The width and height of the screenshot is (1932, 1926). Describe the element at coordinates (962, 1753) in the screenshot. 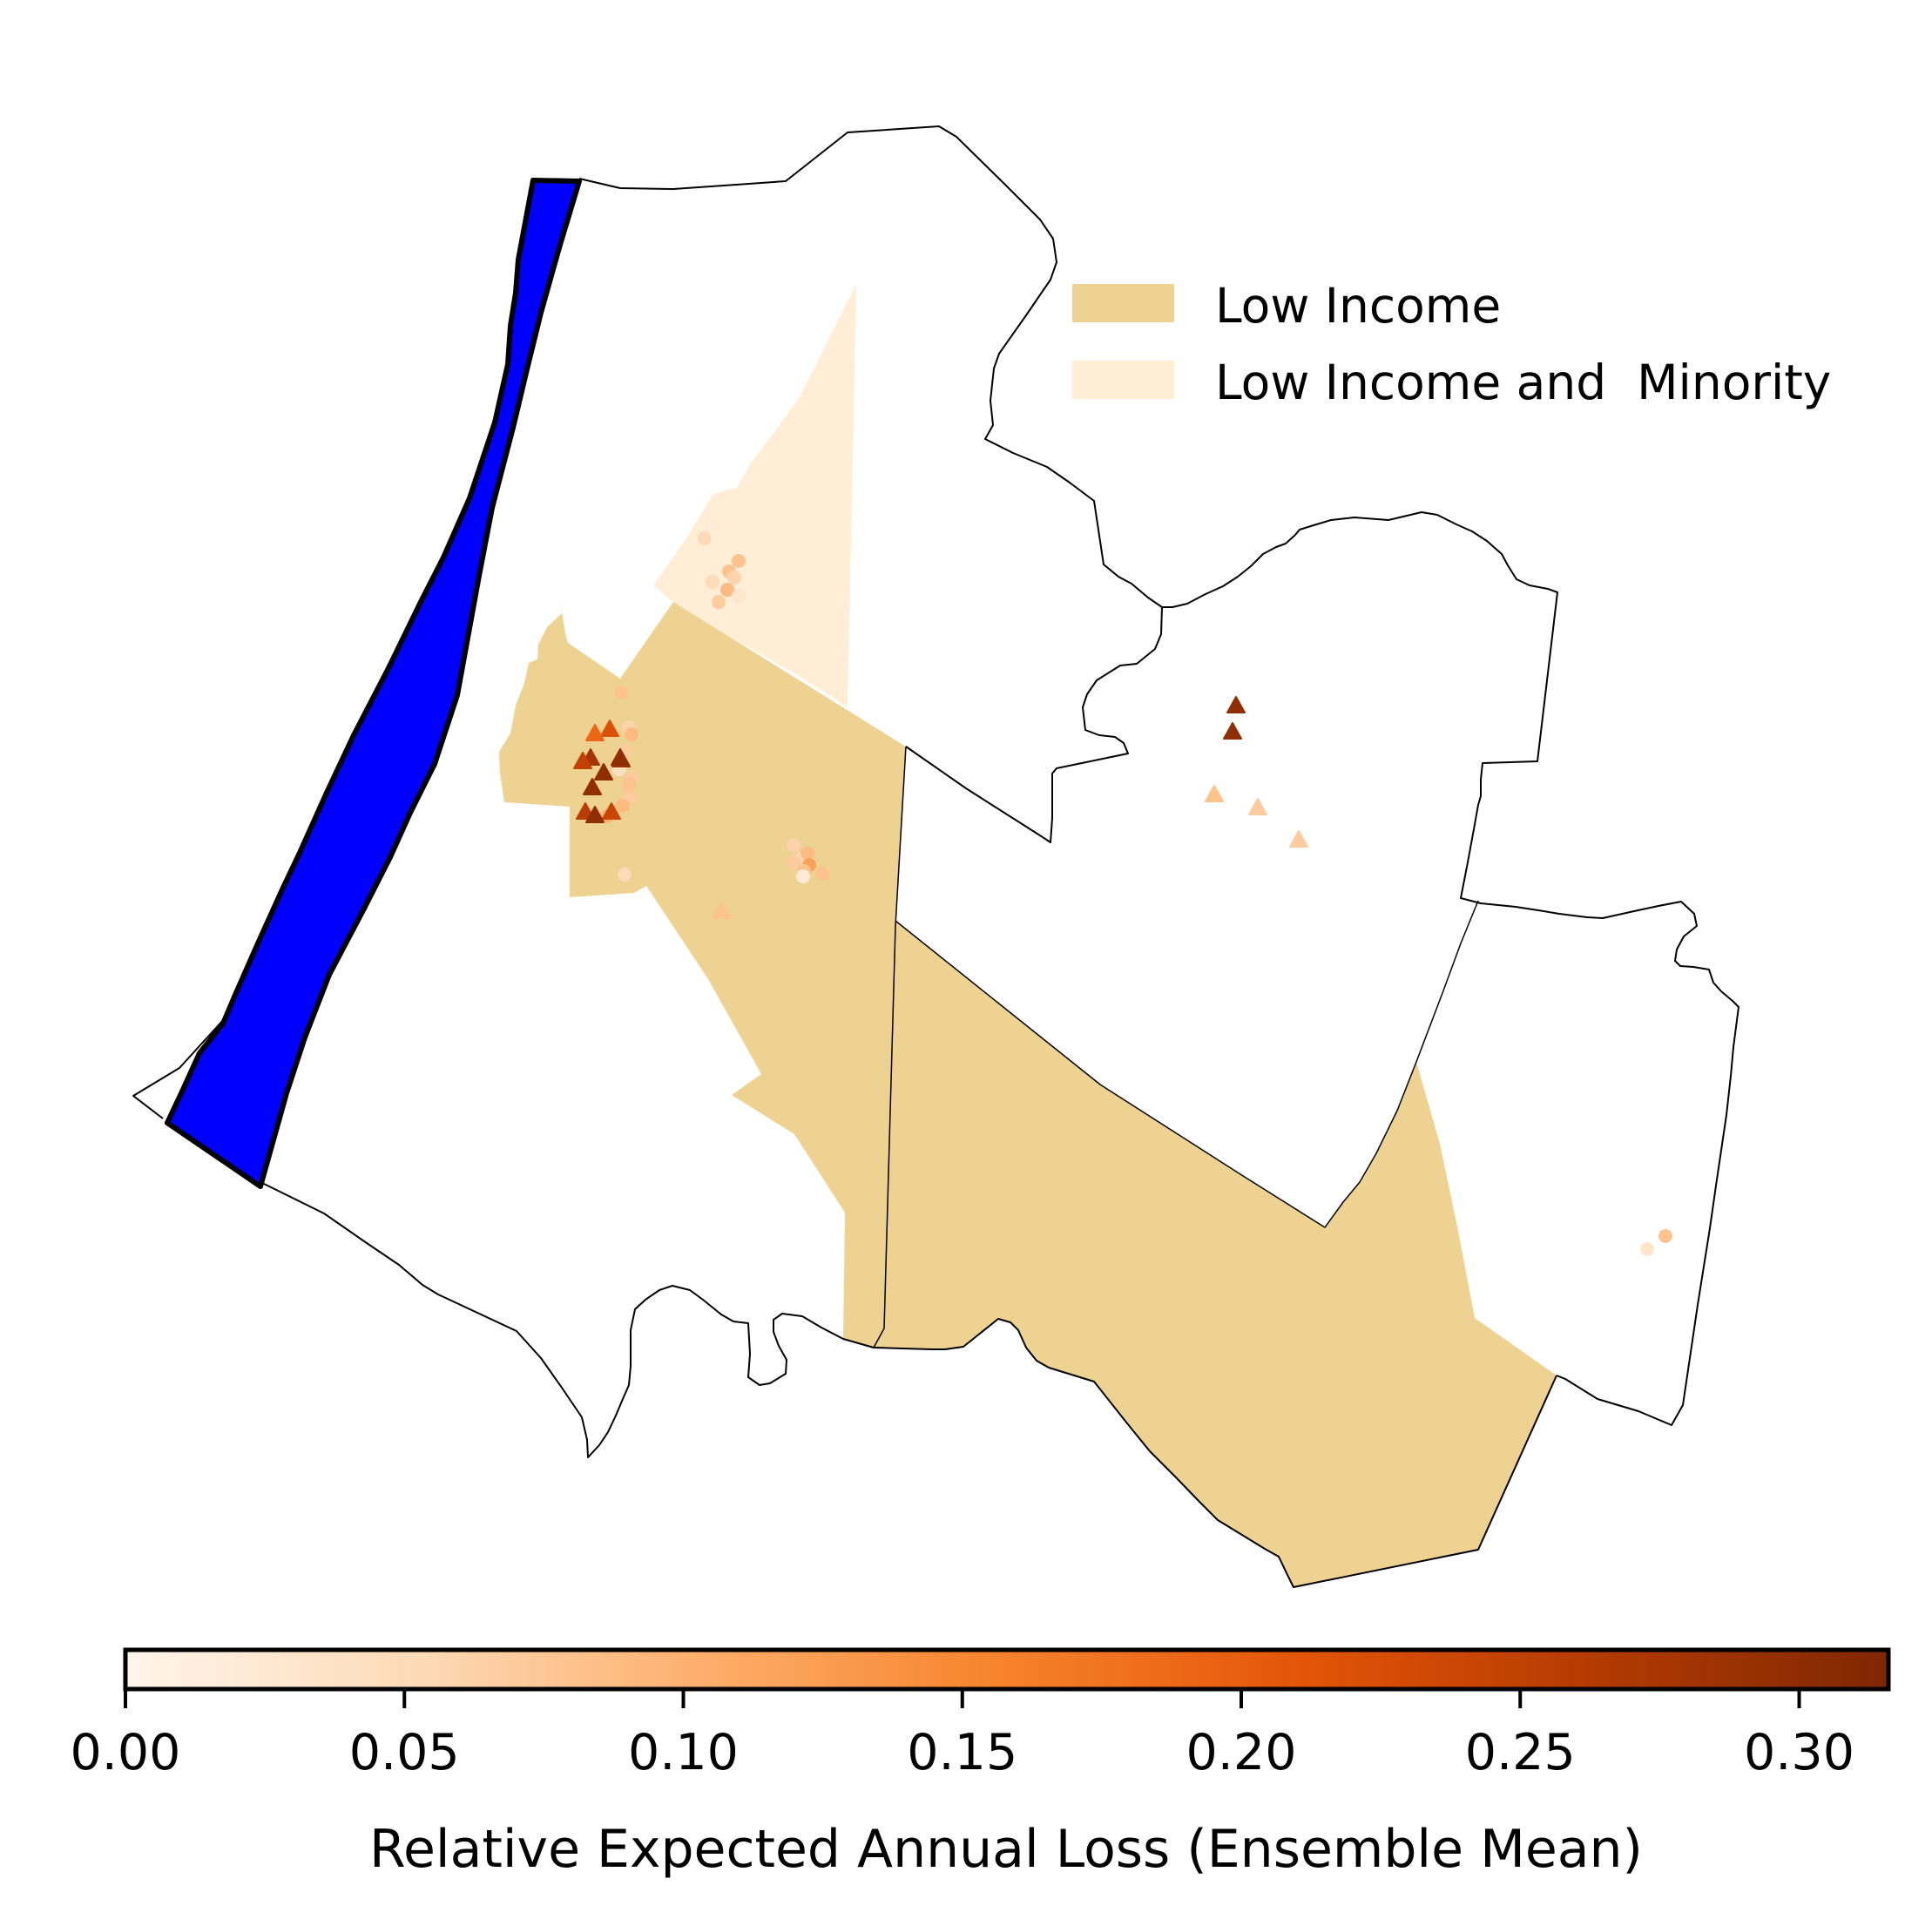

I see `colorbar-tick-label: 0.15` at that location.